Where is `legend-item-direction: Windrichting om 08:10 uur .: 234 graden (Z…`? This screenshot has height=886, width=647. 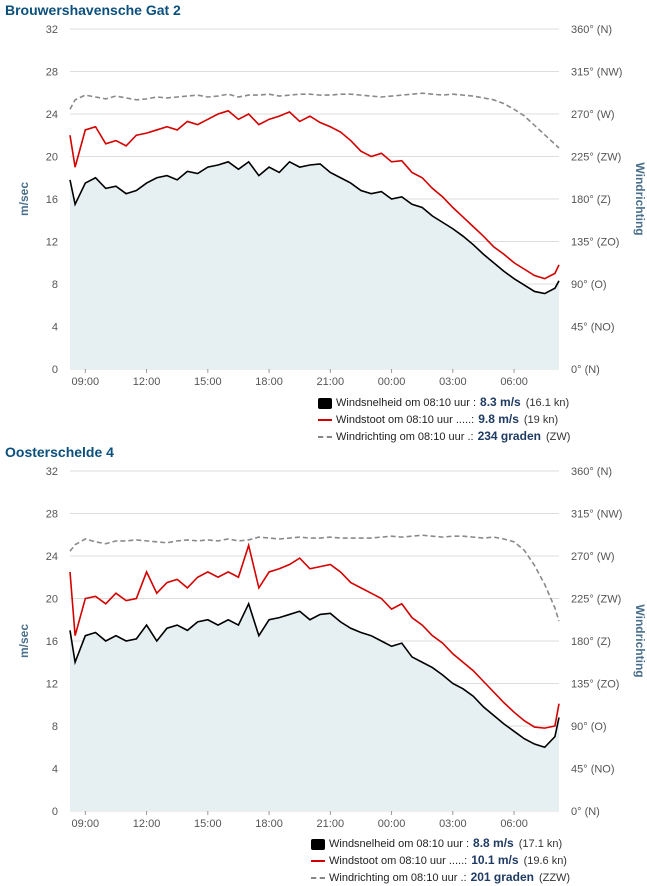
legend-item-direction: Windrichting om 08:10 uur .: 234 graden (Z… is located at coordinates (444, 436).